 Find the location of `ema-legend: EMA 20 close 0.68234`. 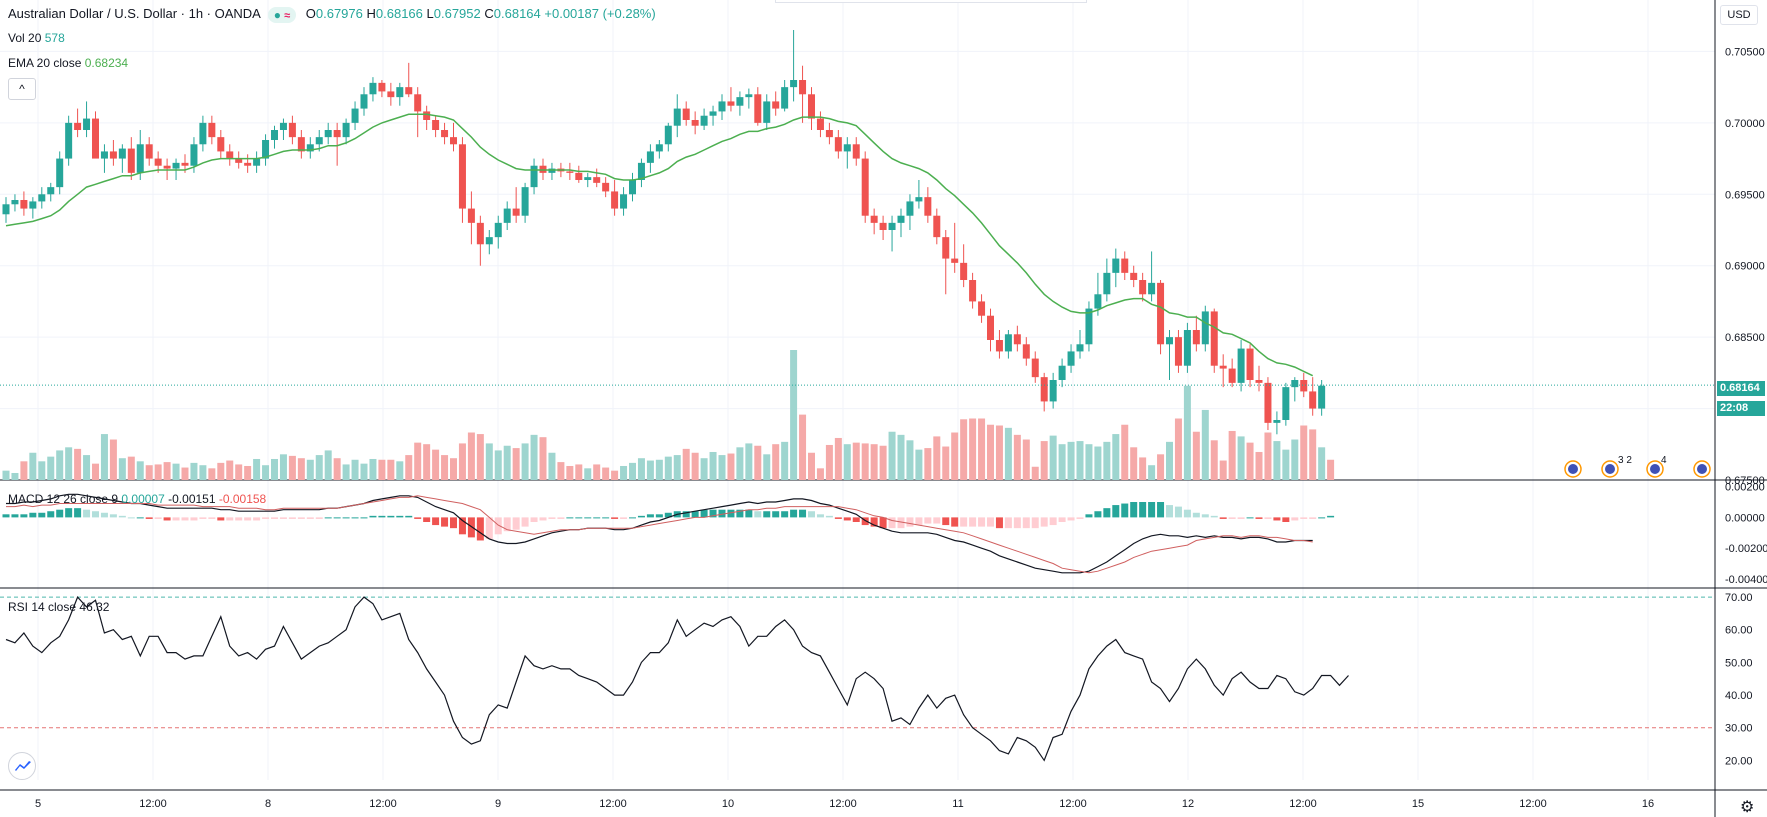

ema-legend: EMA 20 close 0.68234 is located at coordinates (68, 63).